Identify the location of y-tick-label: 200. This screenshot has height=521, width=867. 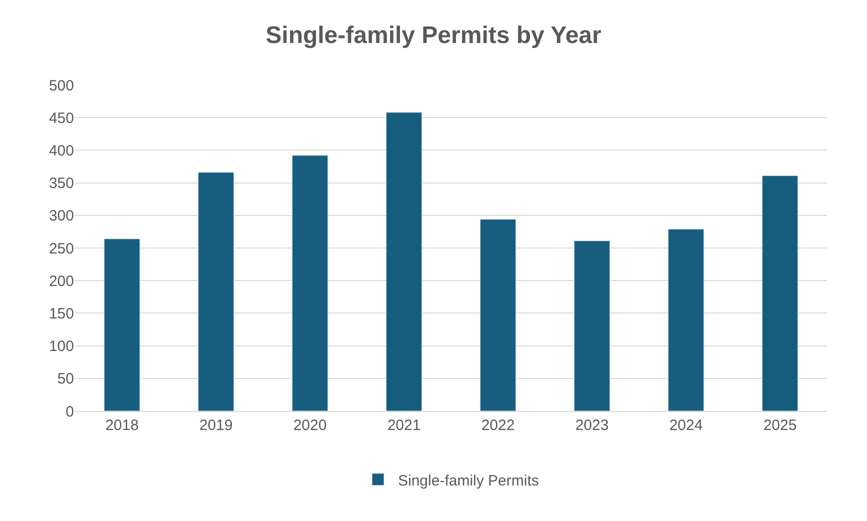
(61, 281).